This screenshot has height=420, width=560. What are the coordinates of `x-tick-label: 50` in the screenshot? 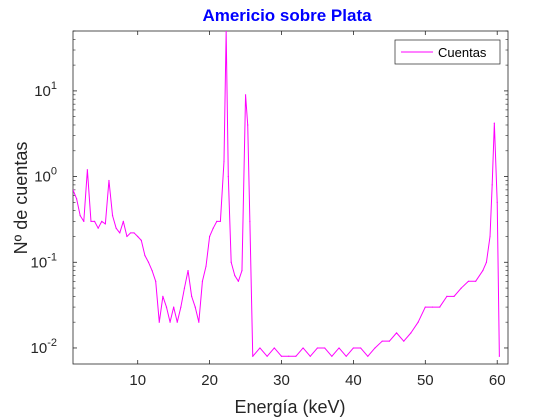 It's located at (425, 380).